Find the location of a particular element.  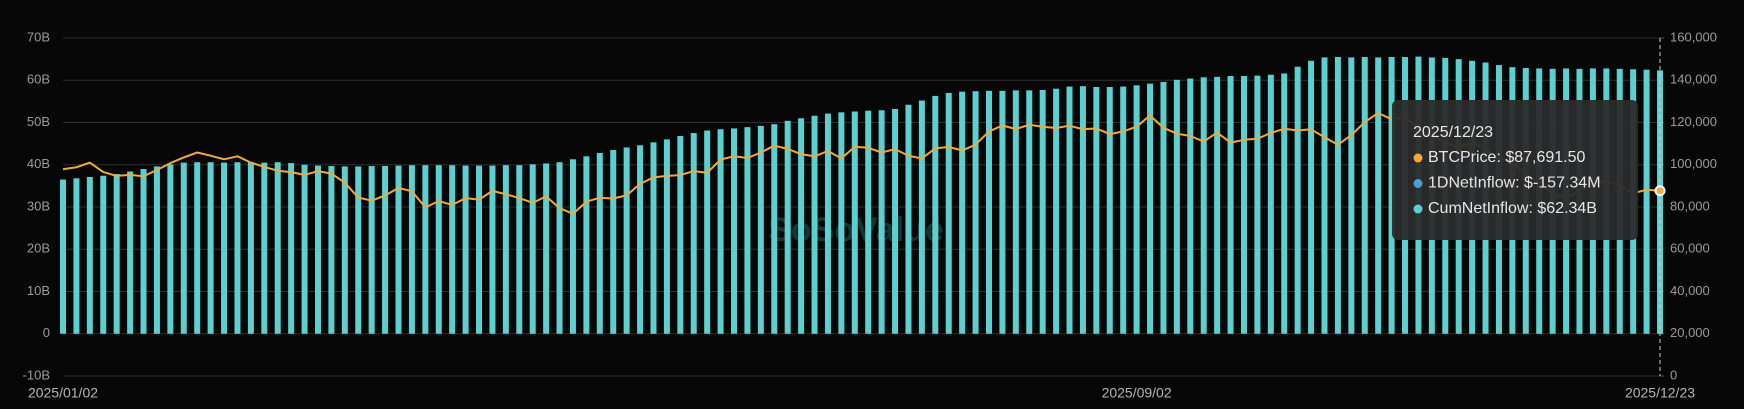

y-tick-label: 30B is located at coordinates (38, 205).